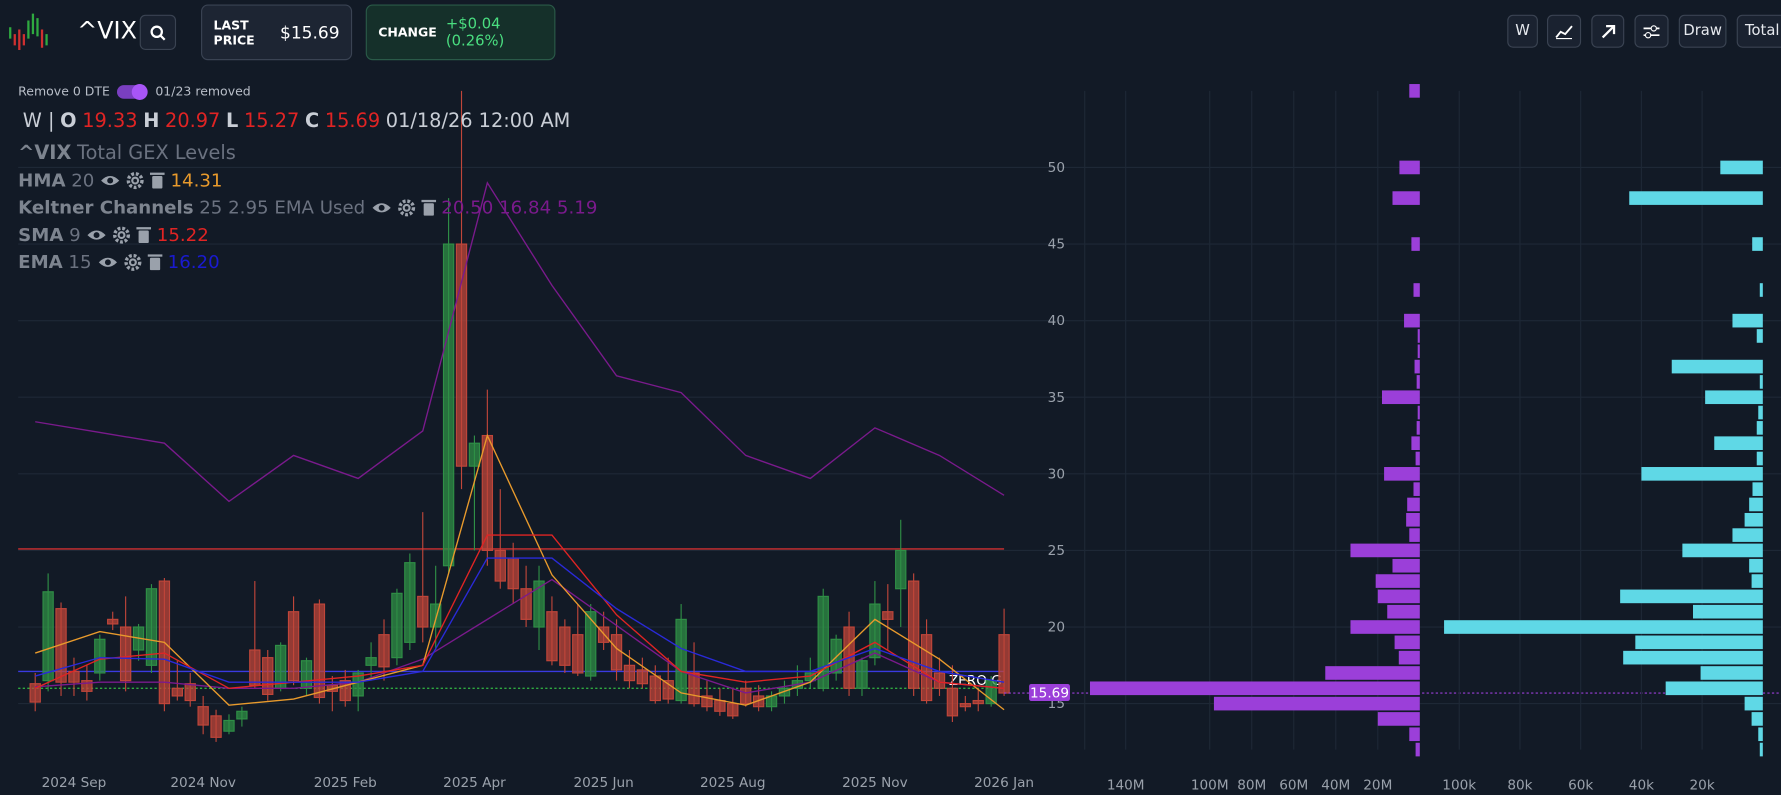 The width and height of the screenshot is (1781, 795). Describe the element at coordinates (1004, 783) in the screenshot. I see `x-tick-label: 2026 Jan` at that location.